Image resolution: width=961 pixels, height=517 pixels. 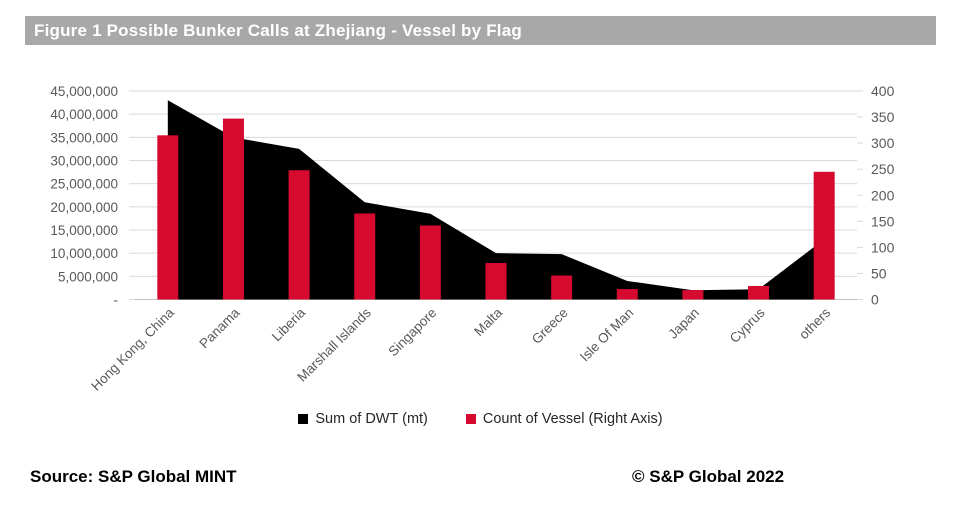 I want to click on x-axis-label: others, so click(x=814, y=323).